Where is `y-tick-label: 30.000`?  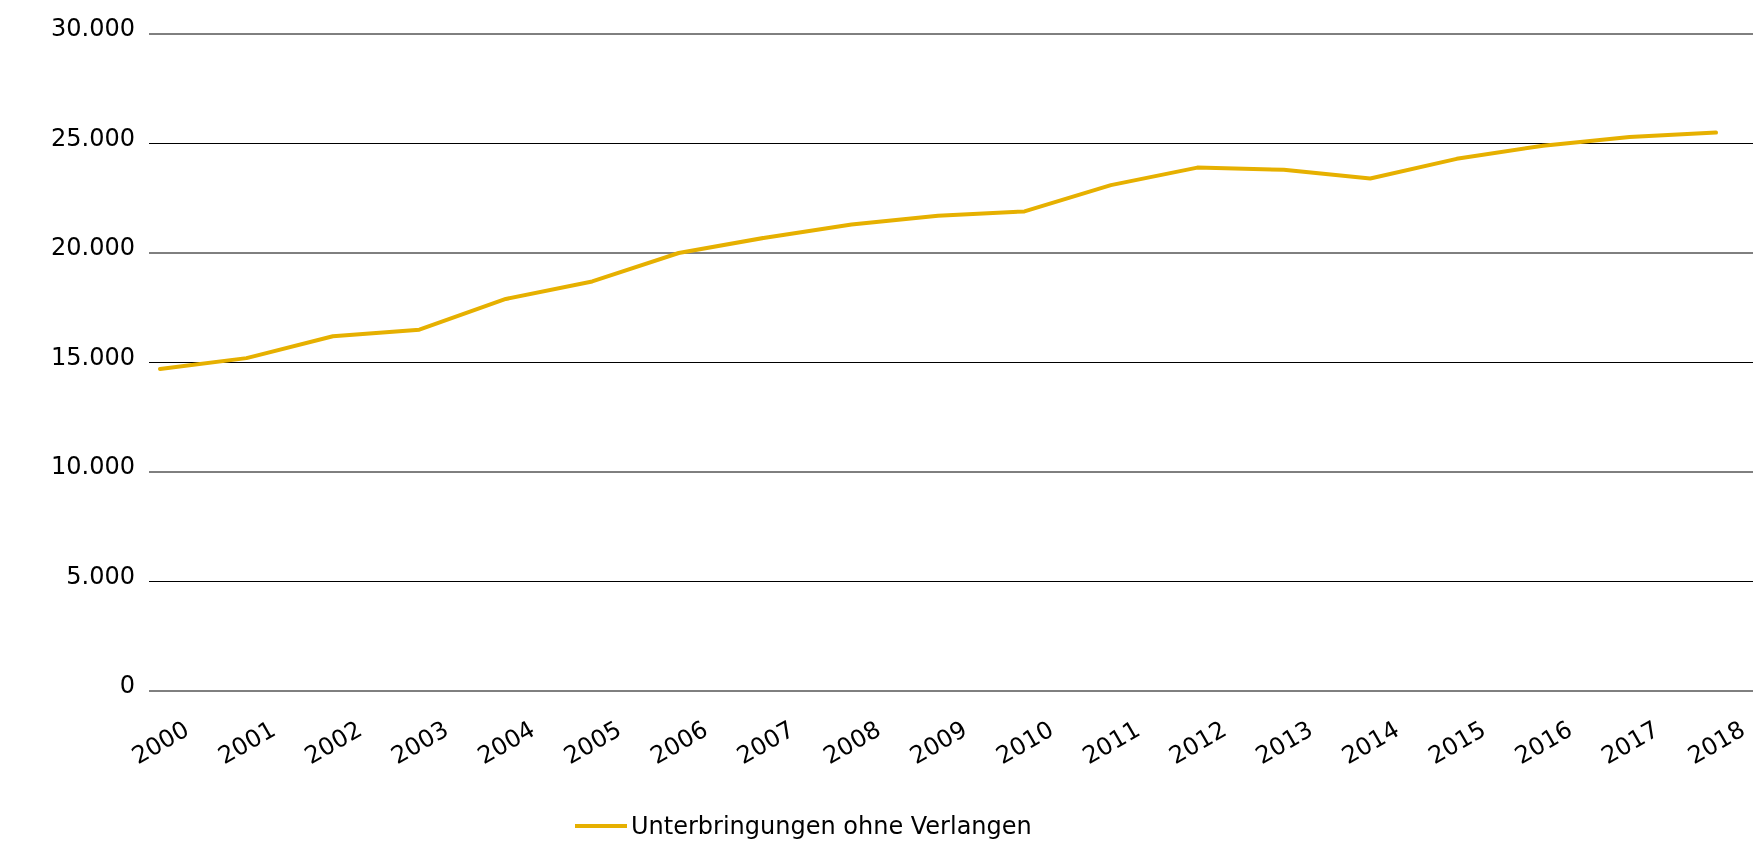 y-tick-label: 30.000 is located at coordinates (93, 28).